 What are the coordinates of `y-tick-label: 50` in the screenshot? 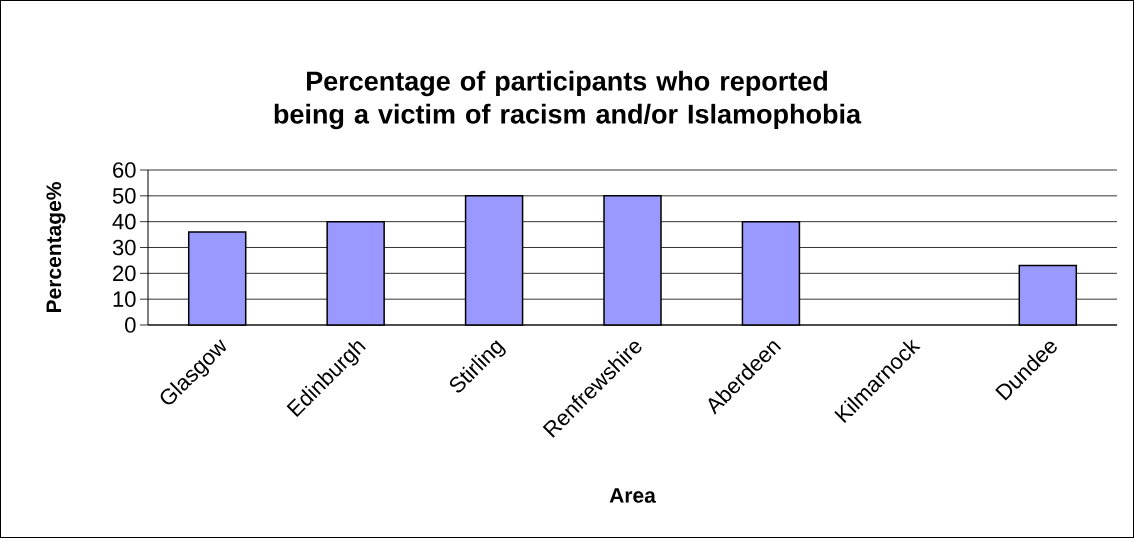 It's located at (124, 196).